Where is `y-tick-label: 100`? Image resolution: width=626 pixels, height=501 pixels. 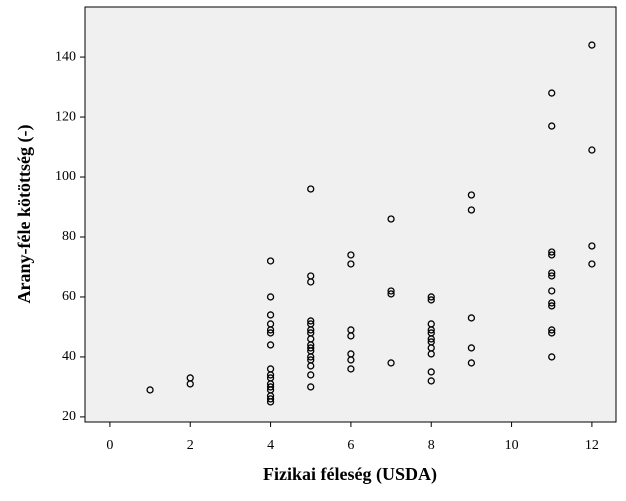
y-tick-label: 100 is located at coordinates (65, 176).